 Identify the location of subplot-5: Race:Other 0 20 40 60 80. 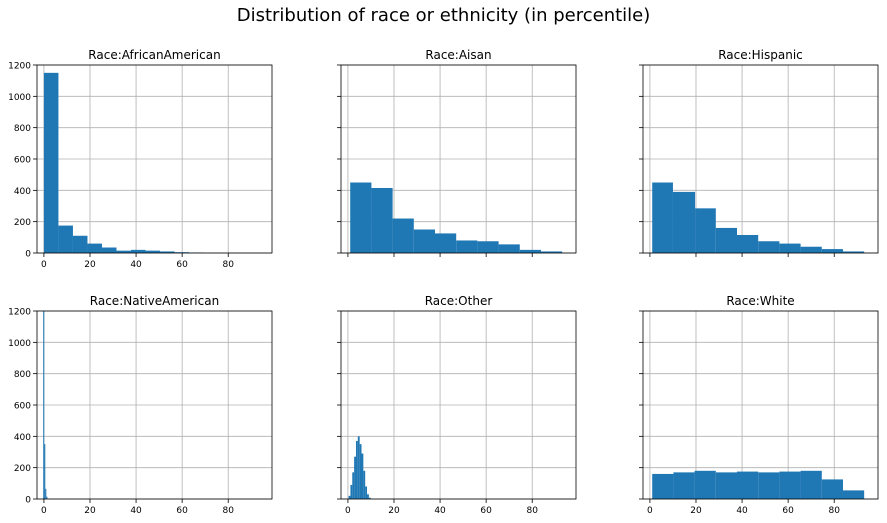
(457, 405).